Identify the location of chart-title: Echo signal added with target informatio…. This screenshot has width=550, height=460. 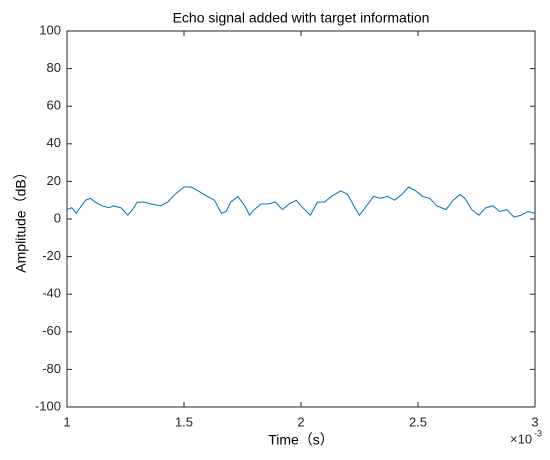
(301, 18).